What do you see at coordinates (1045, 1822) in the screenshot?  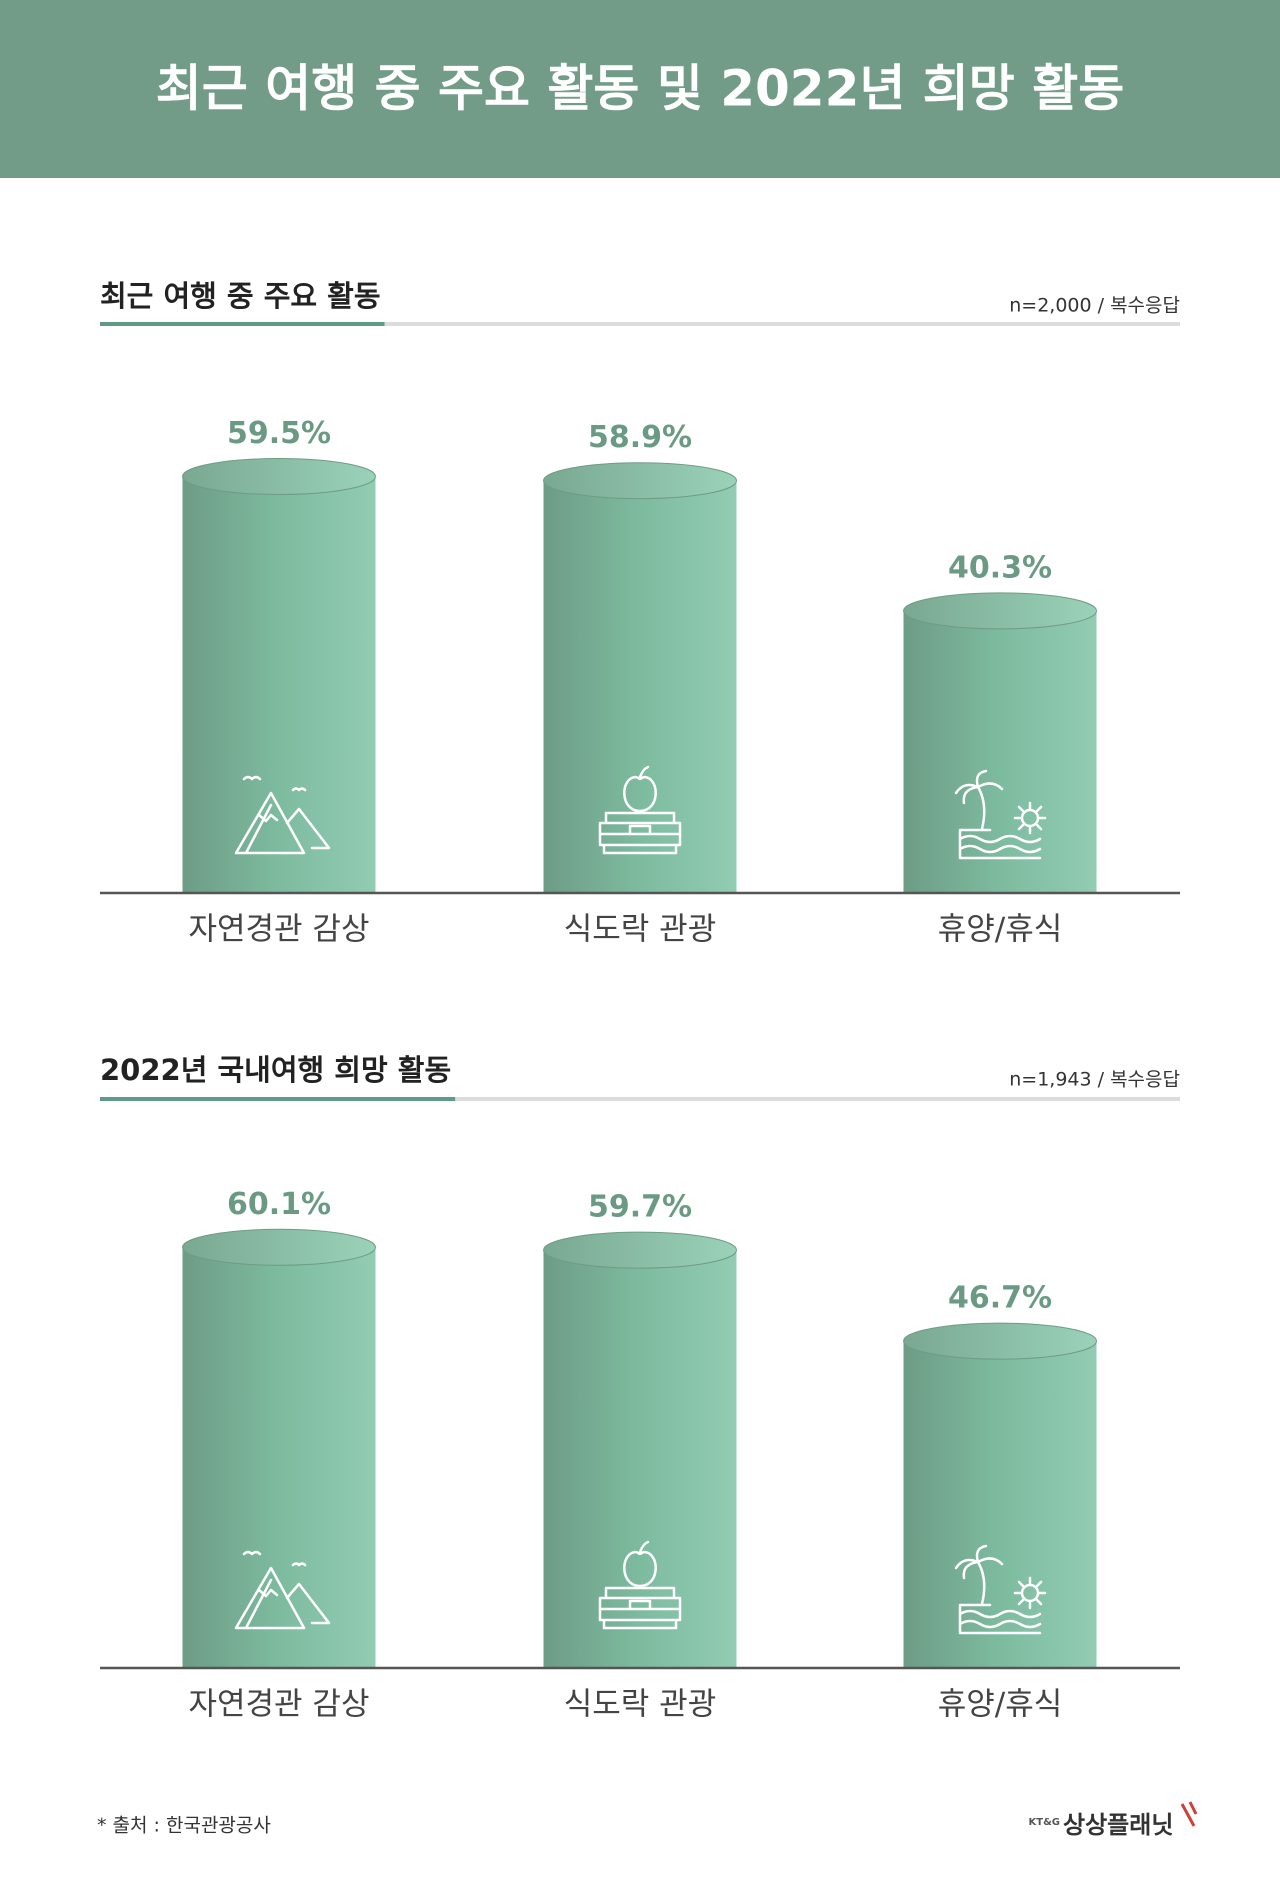 I see `logo-brand: KT&G` at bounding box center [1045, 1822].